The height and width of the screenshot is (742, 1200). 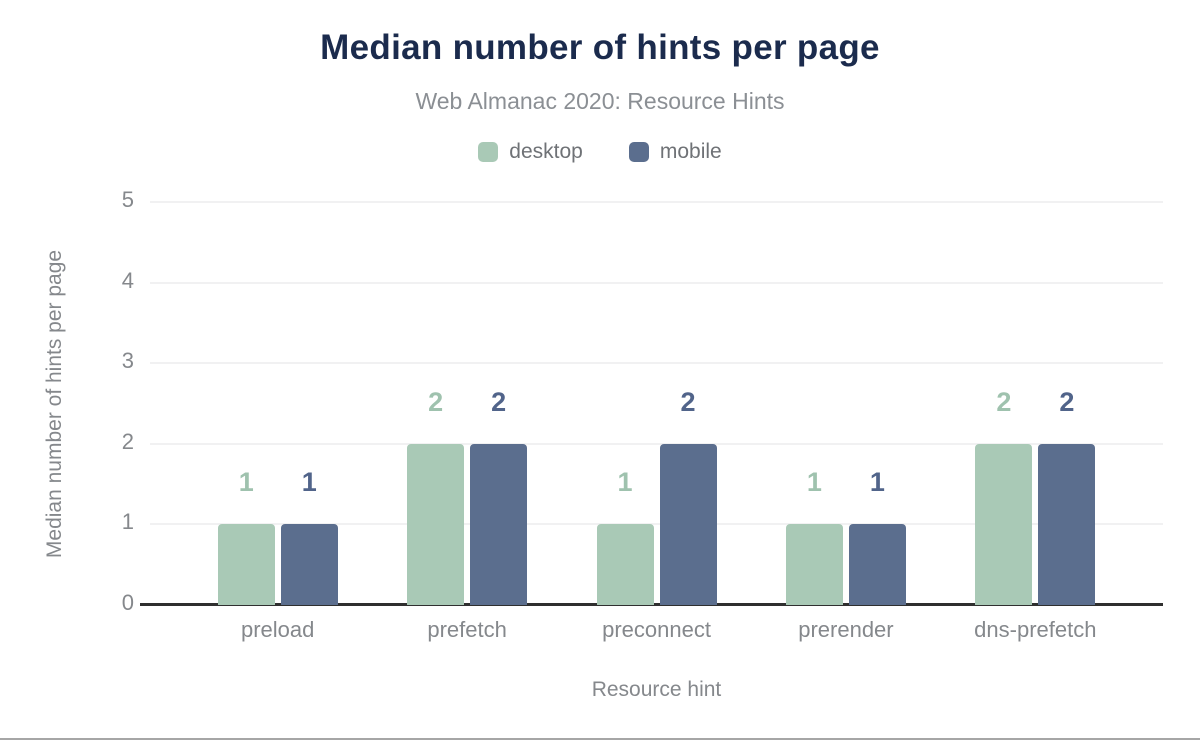 What do you see at coordinates (814, 564) in the screenshot?
I see `bar-desktop-prerender` at bounding box center [814, 564].